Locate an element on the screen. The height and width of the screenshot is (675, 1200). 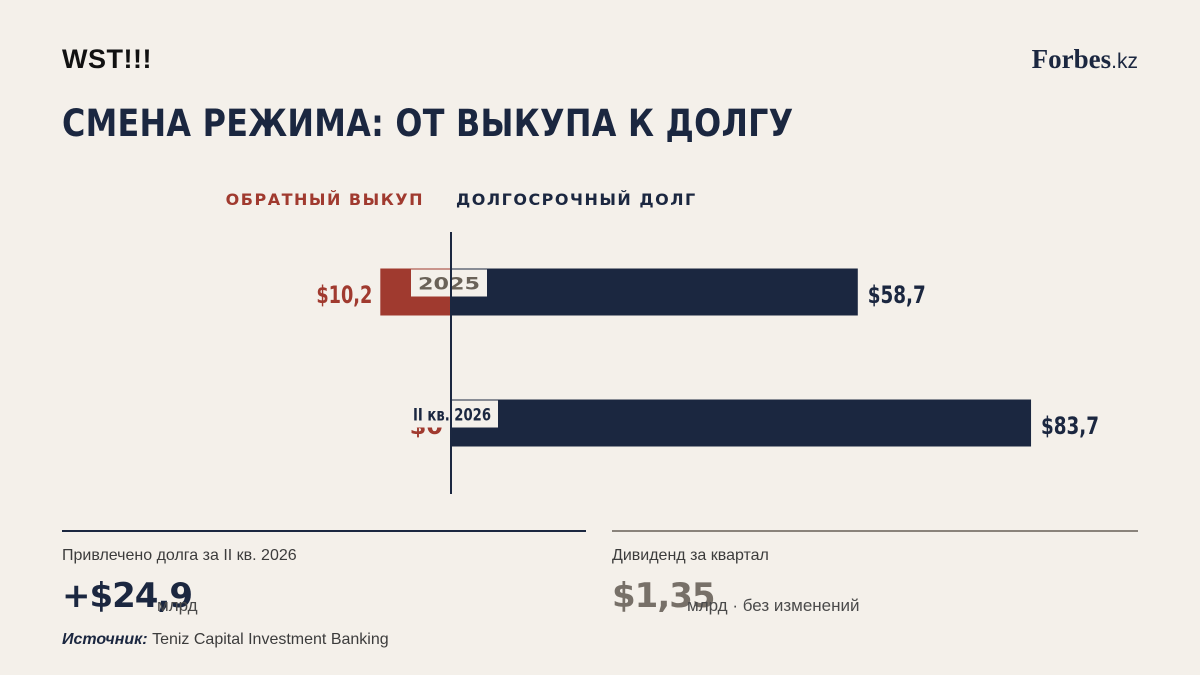
chart-title: СМЕНА РЕЖИМА: ОТ ВЫКУПА К ДОЛГУ is located at coordinates (428, 123).